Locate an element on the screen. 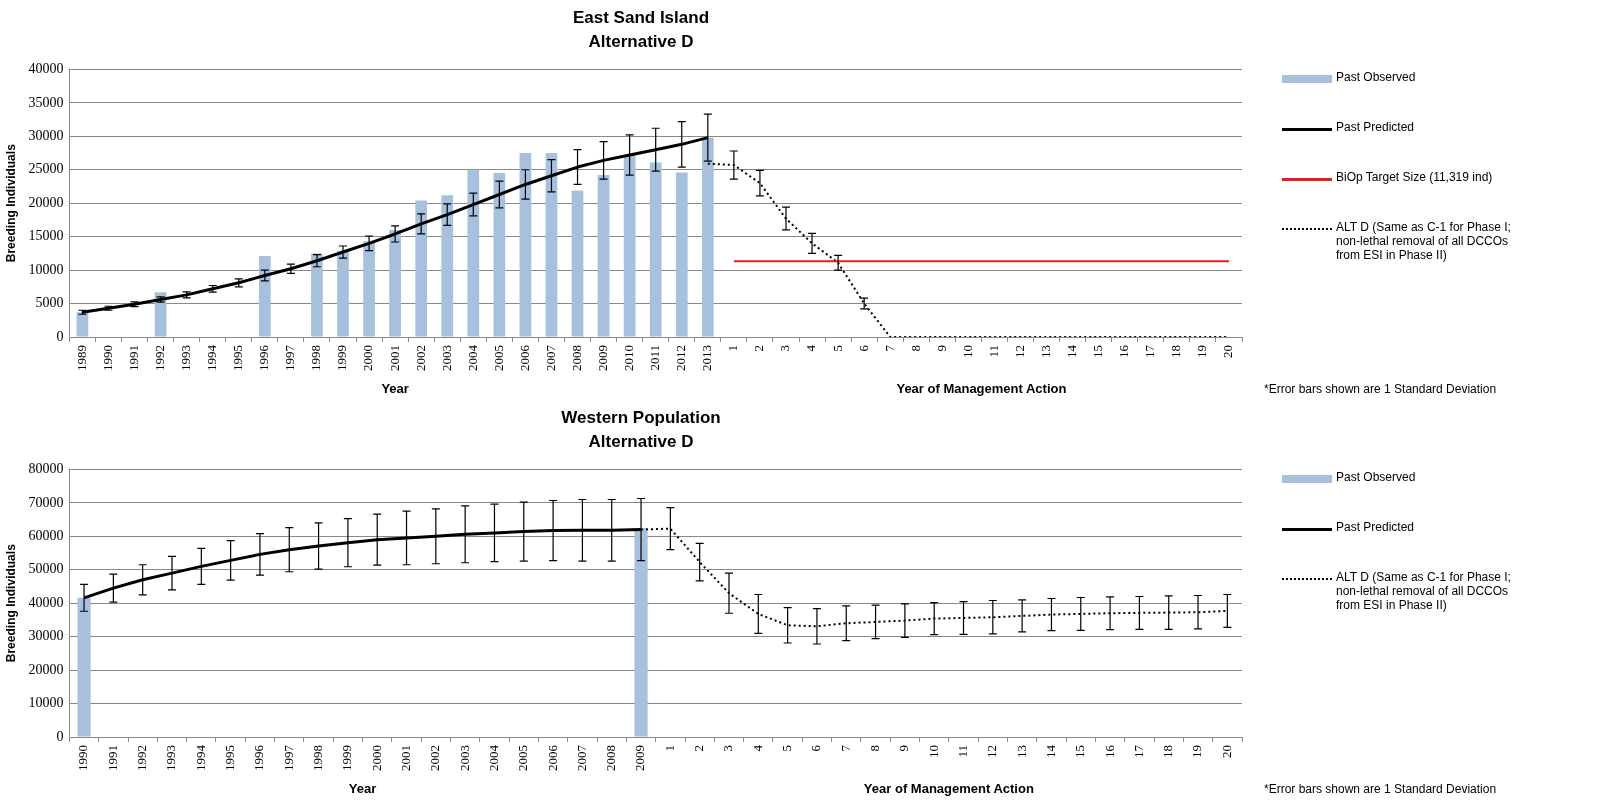 This screenshot has height=802, width=1603. y-tick-label: 30000 is located at coordinates (46, 636).